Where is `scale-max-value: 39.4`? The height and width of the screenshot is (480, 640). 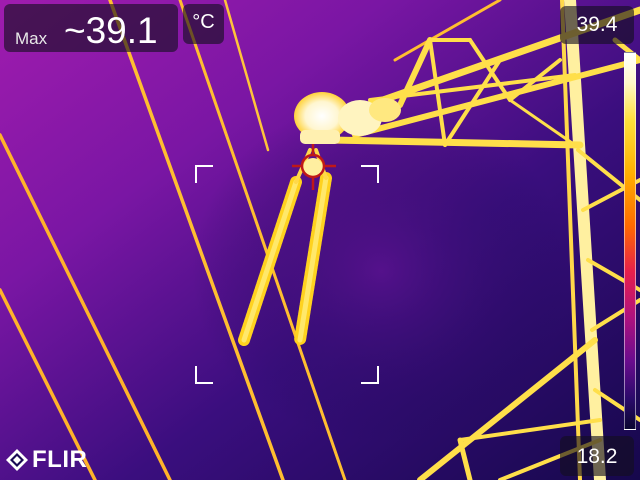 scale-max-value: 39.4 is located at coordinates (597, 24).